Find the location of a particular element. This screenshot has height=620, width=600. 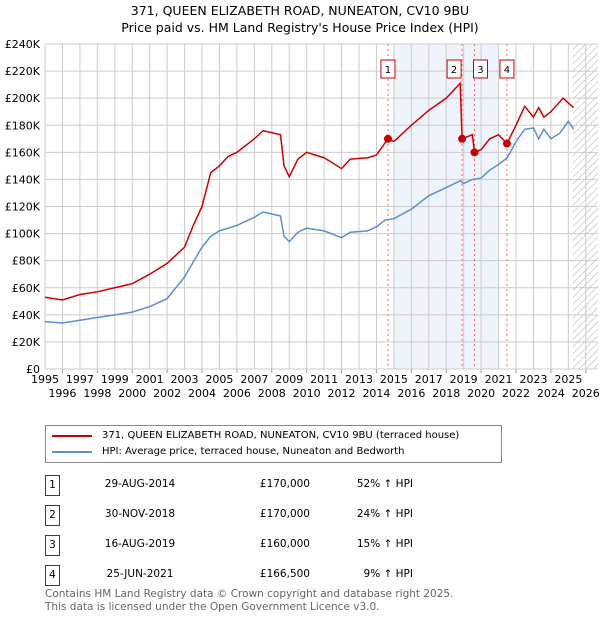

x-tick-label: 2008 is located at coordinates (272, 393).